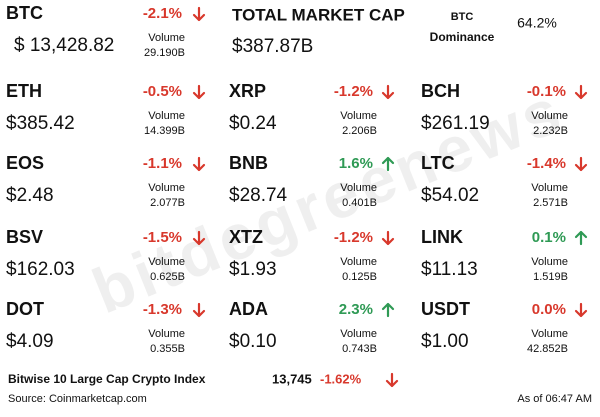 The width and height of the screenshot is (600, 417). I want to click on coin-symbol: EOS, so click(25, 163).